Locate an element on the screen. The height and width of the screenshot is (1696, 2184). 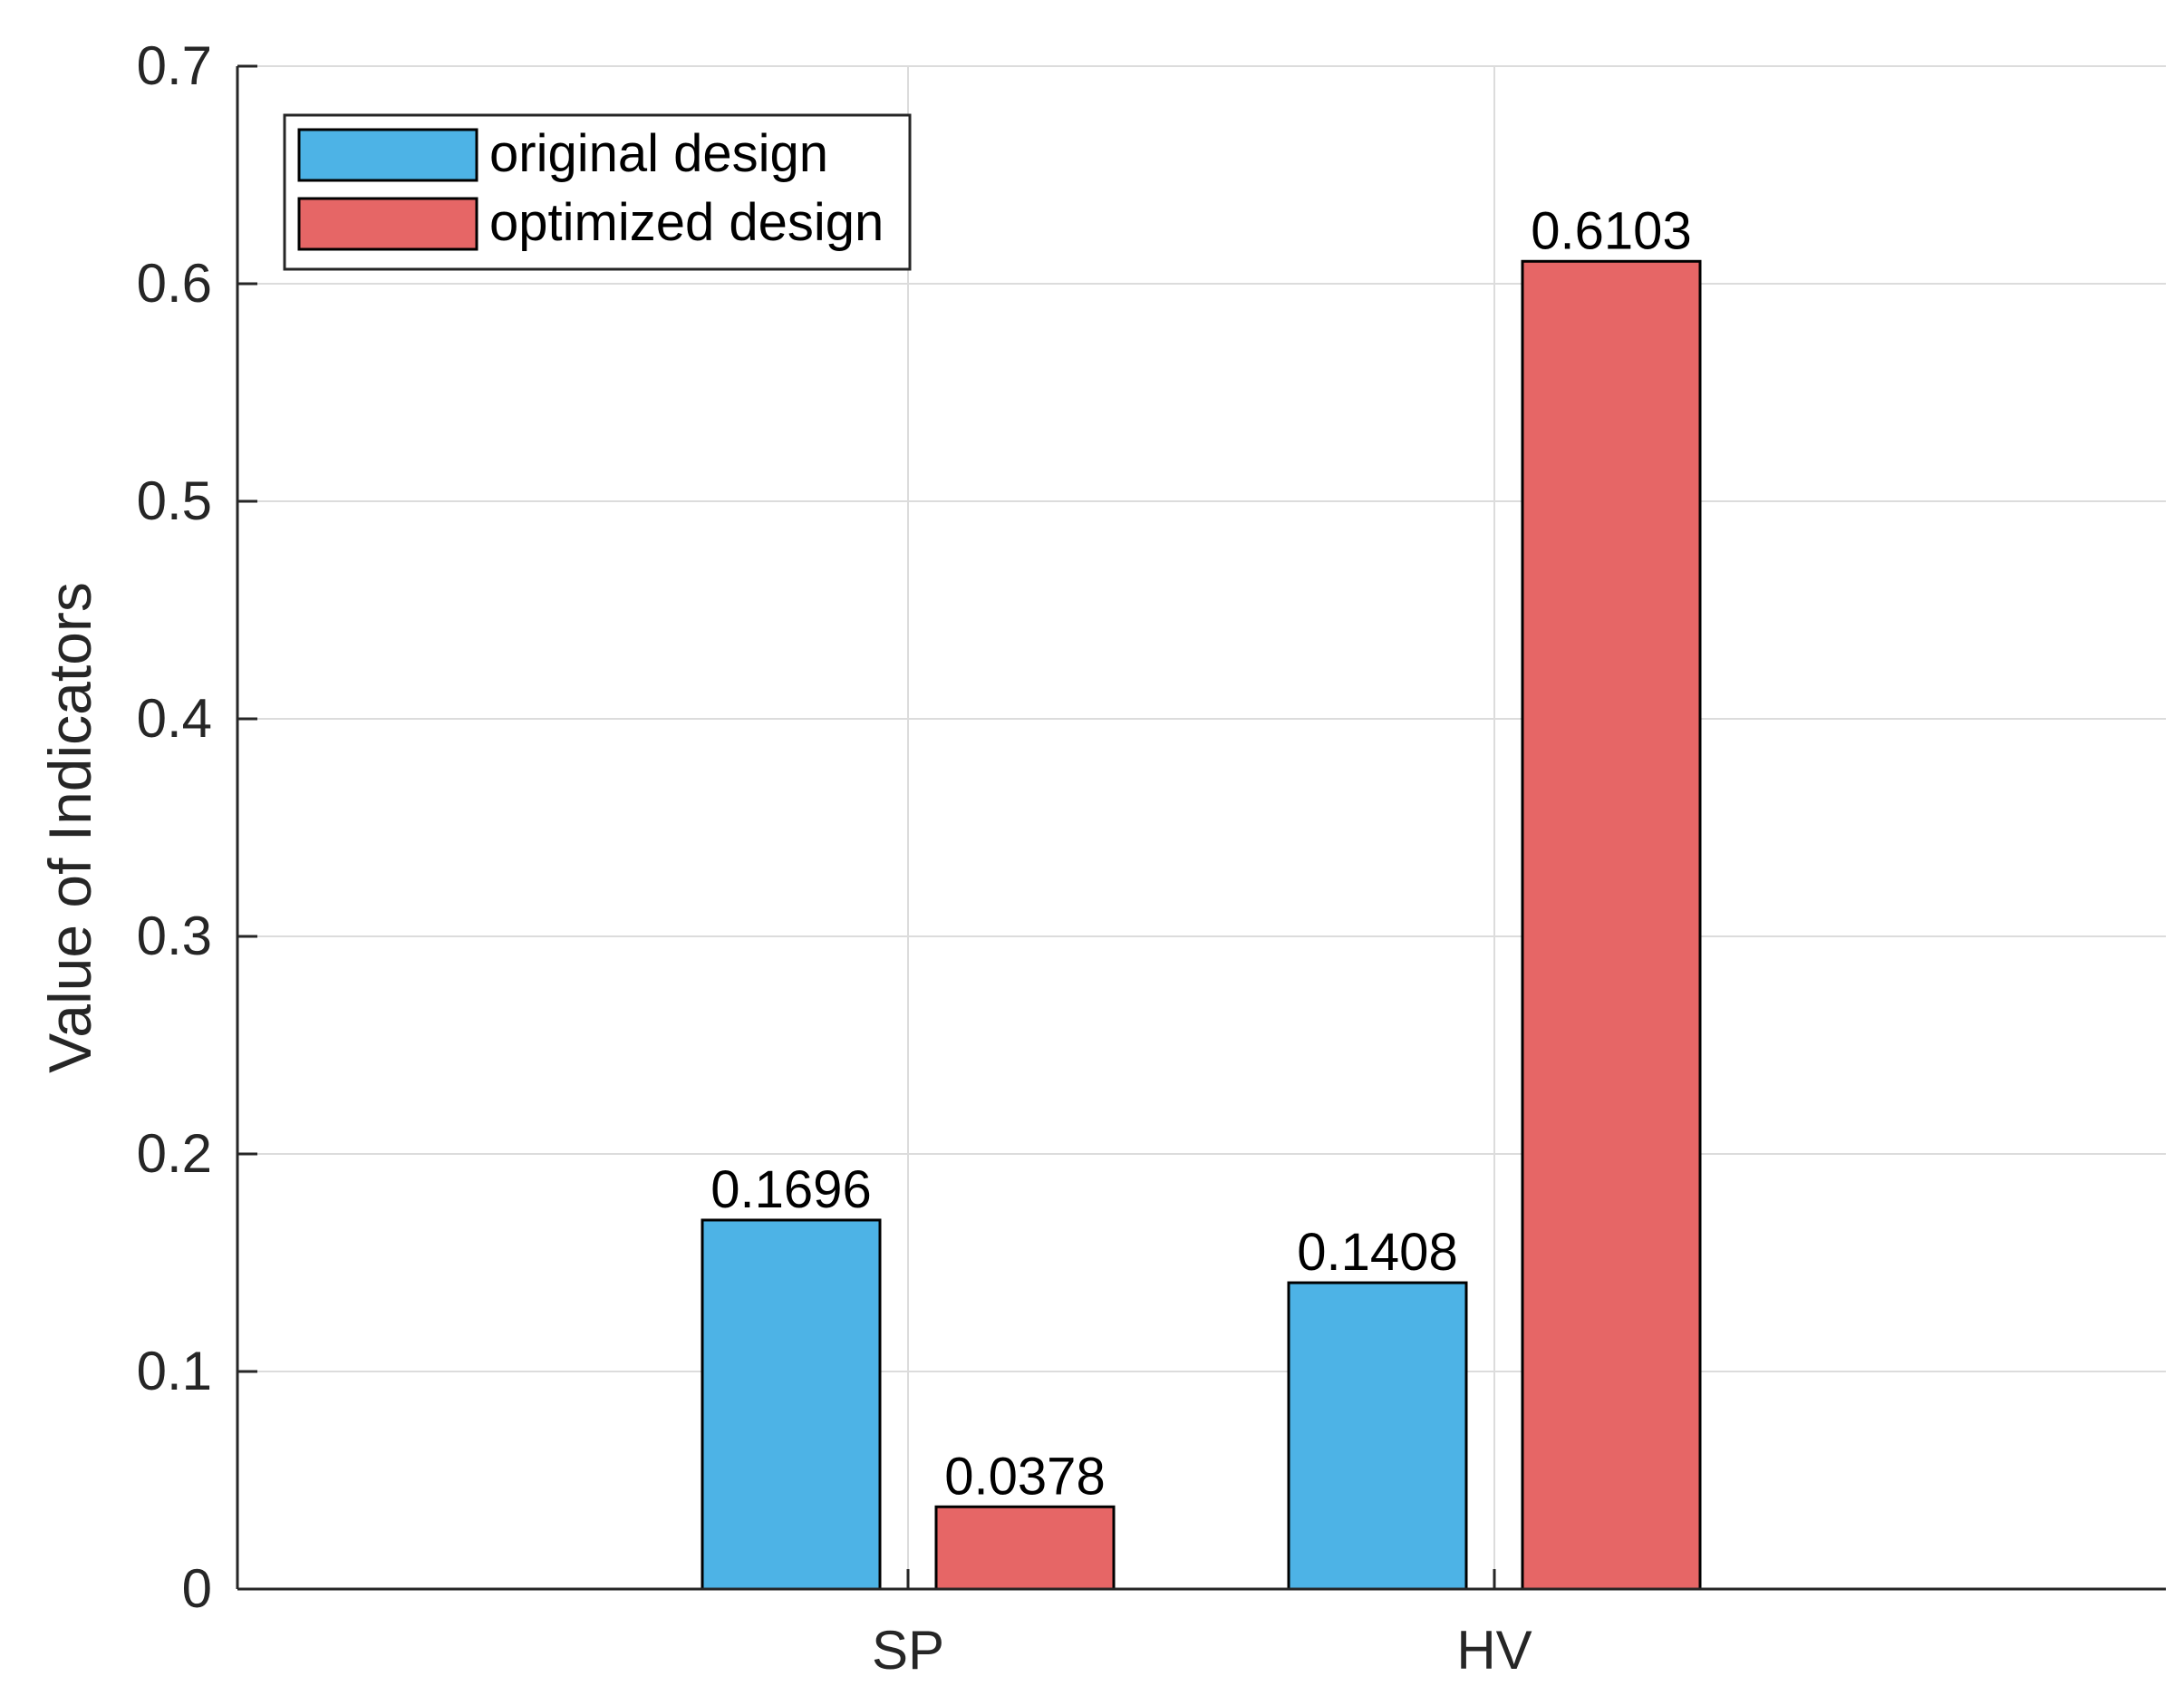
y-tick-label: 0.7 is located at coordinates (175, 66).